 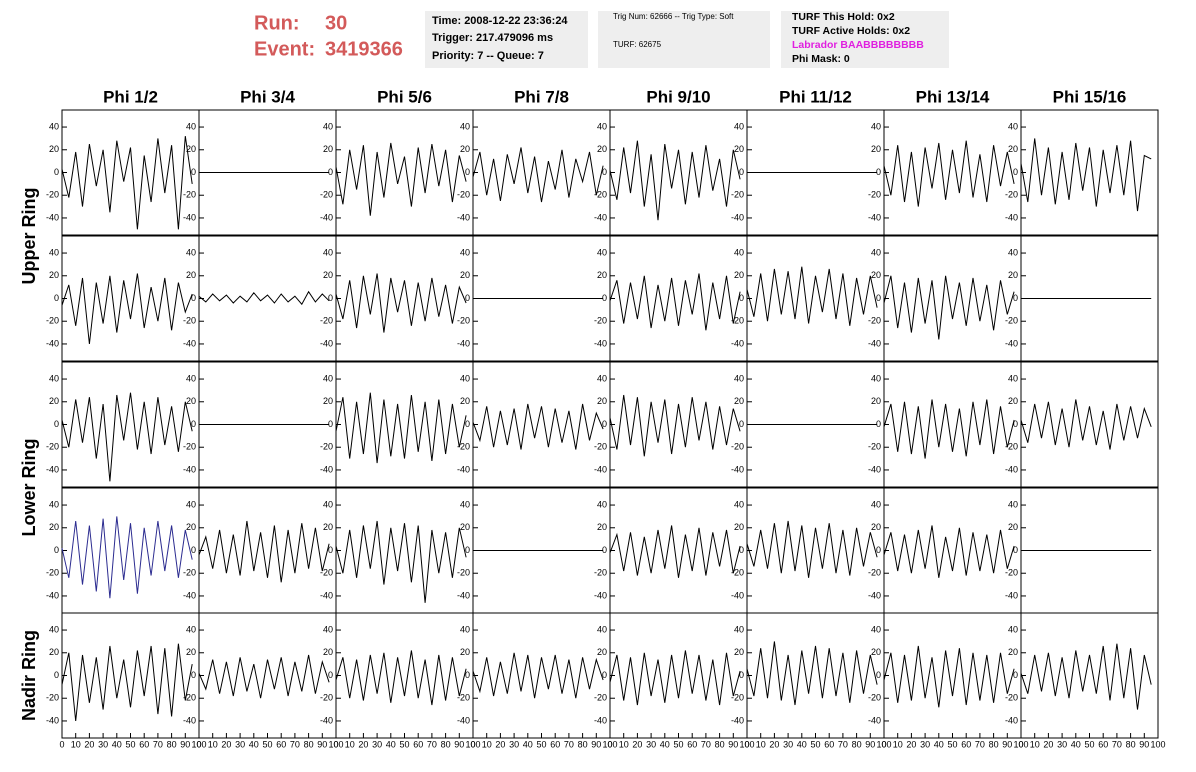 What do you see at coordinates (1090, 96) in the screenshot?
I see `column-title: Phi 15/16` at bounding box center [1090, 96].